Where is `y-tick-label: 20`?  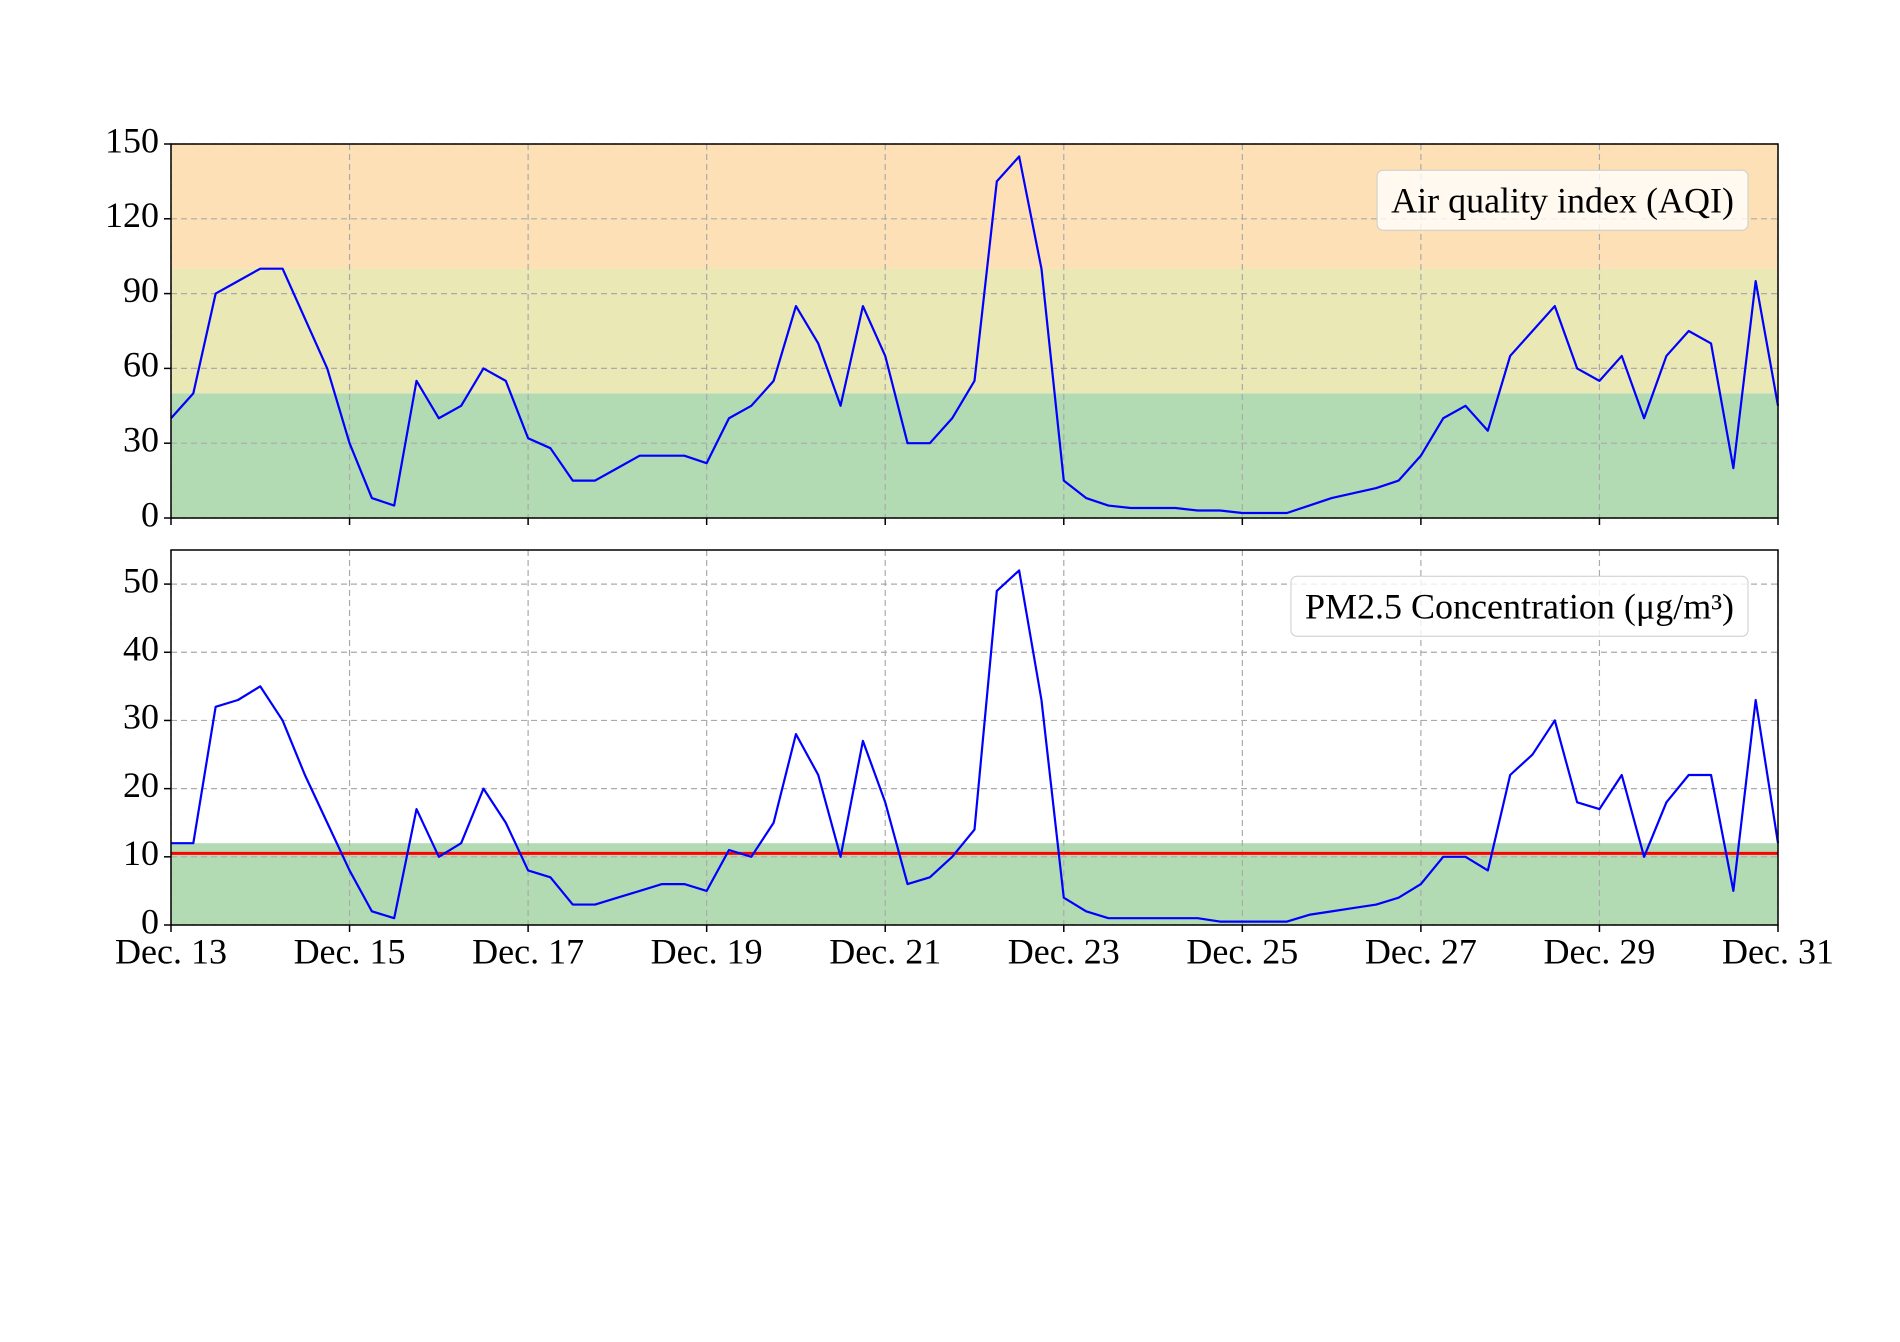
y-tick-label: 20 is located at coordinates (141, 785).